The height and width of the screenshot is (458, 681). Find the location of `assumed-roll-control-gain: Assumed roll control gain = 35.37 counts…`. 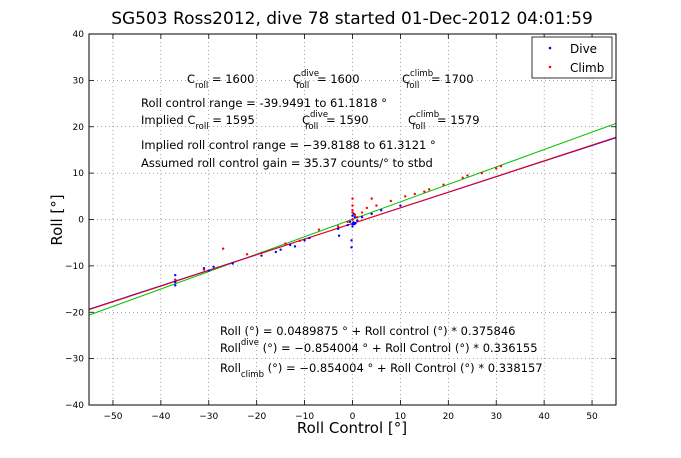

assumed-roll-control-gain: Assumed roll control gain = 35.37 counts… is located at coordinates (287, 163).